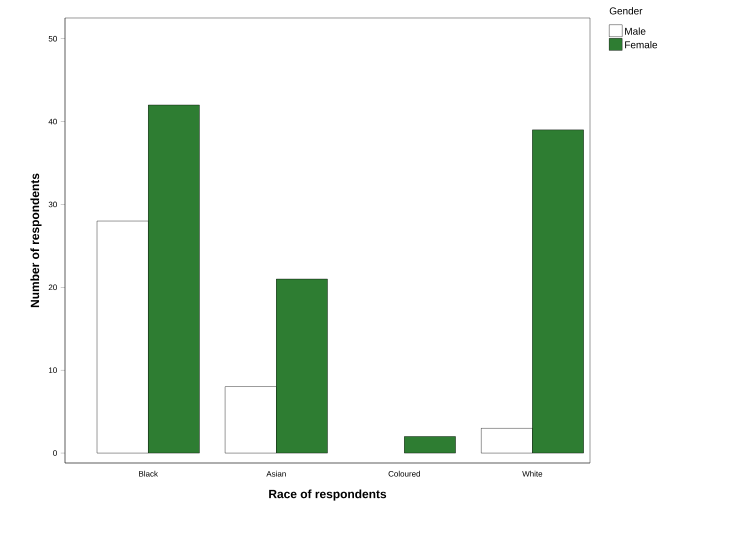 The height and width of the screenshot is (543, 755). I want to click on bar, so click(430, 445).